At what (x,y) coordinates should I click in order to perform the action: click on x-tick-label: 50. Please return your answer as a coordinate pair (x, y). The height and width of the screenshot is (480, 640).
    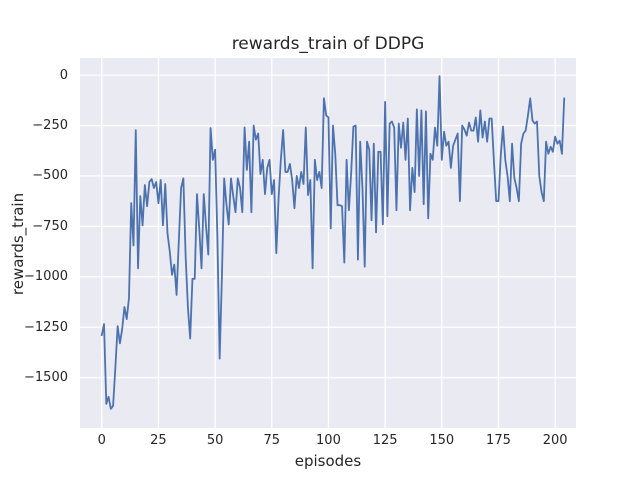
    Looking at the image, I should click on (215, 440).